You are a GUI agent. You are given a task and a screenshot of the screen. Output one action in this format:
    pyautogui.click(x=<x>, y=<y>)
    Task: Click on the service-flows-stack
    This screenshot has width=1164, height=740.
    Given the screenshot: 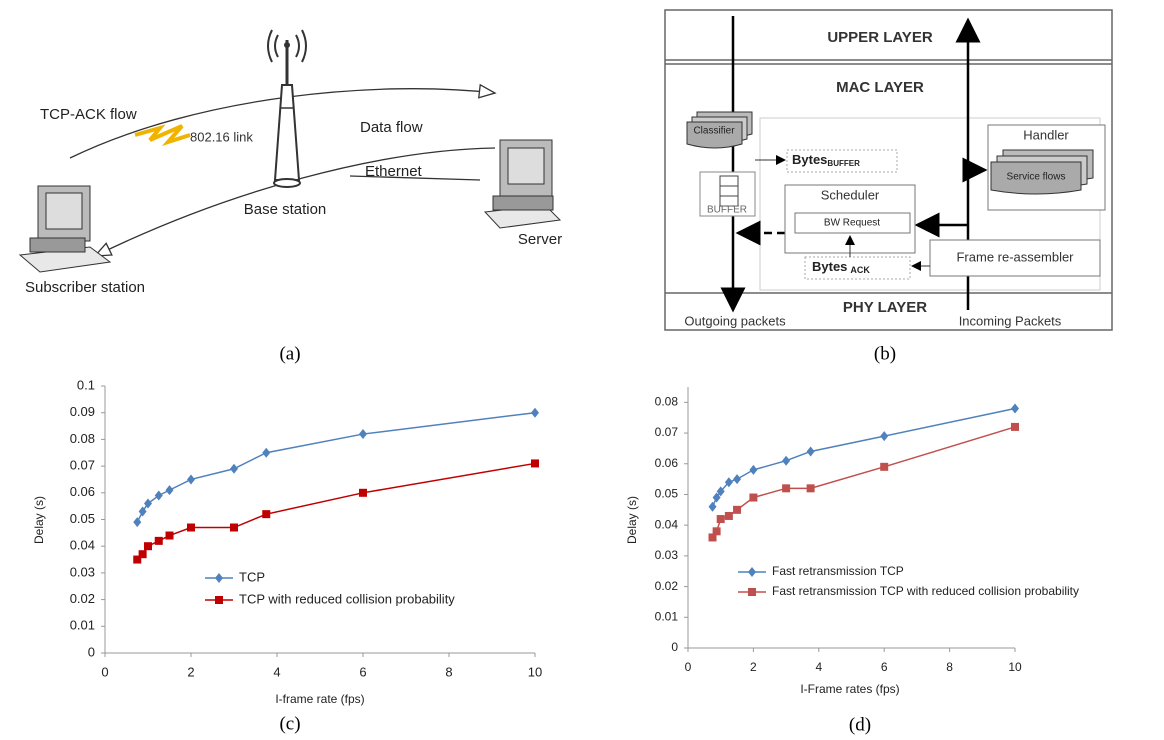 What is the action you would take?
    pyautogui.click(x=1042, y=172)
    